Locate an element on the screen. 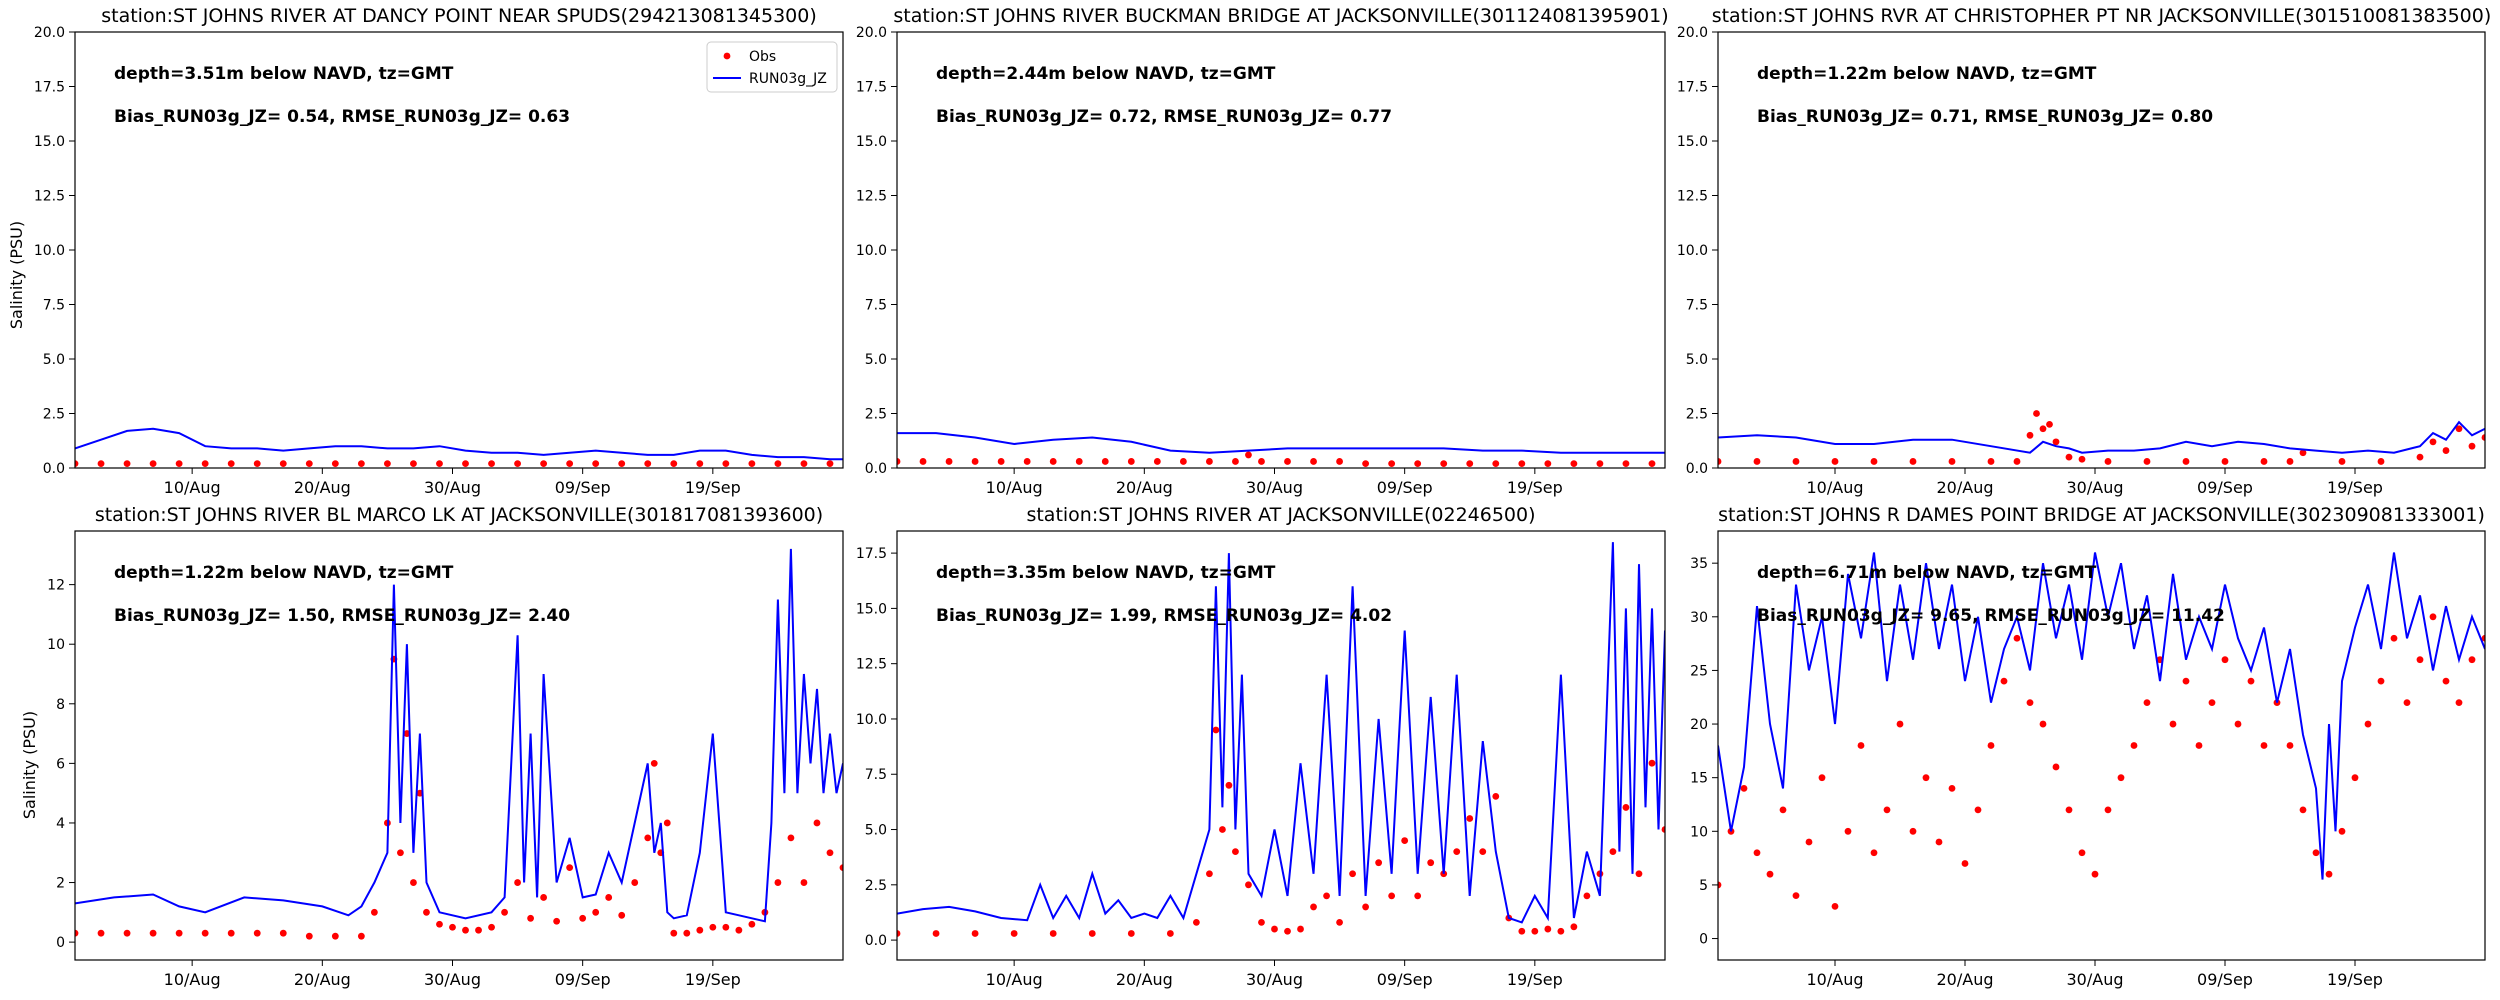 The image size is (2500, 1000). y-tick-label: 7.5 is located at coordinates (1697, 306).